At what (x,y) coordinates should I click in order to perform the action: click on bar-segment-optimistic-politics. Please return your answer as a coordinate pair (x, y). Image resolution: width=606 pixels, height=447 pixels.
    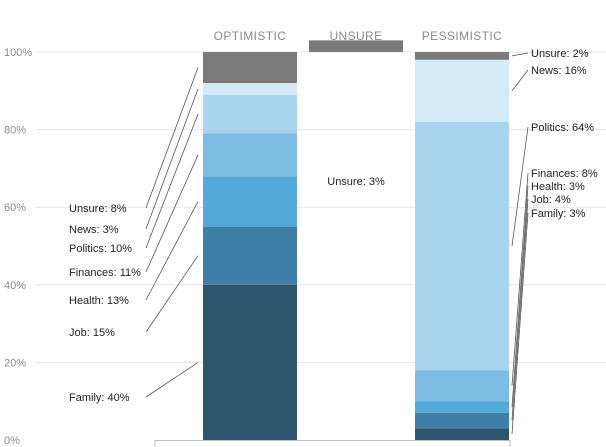
    Looking at the image, I should click on (250, 114).